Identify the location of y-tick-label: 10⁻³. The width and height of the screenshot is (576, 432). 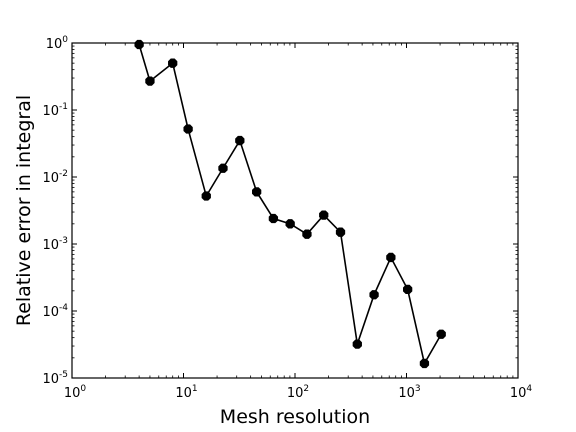
(55, 244).